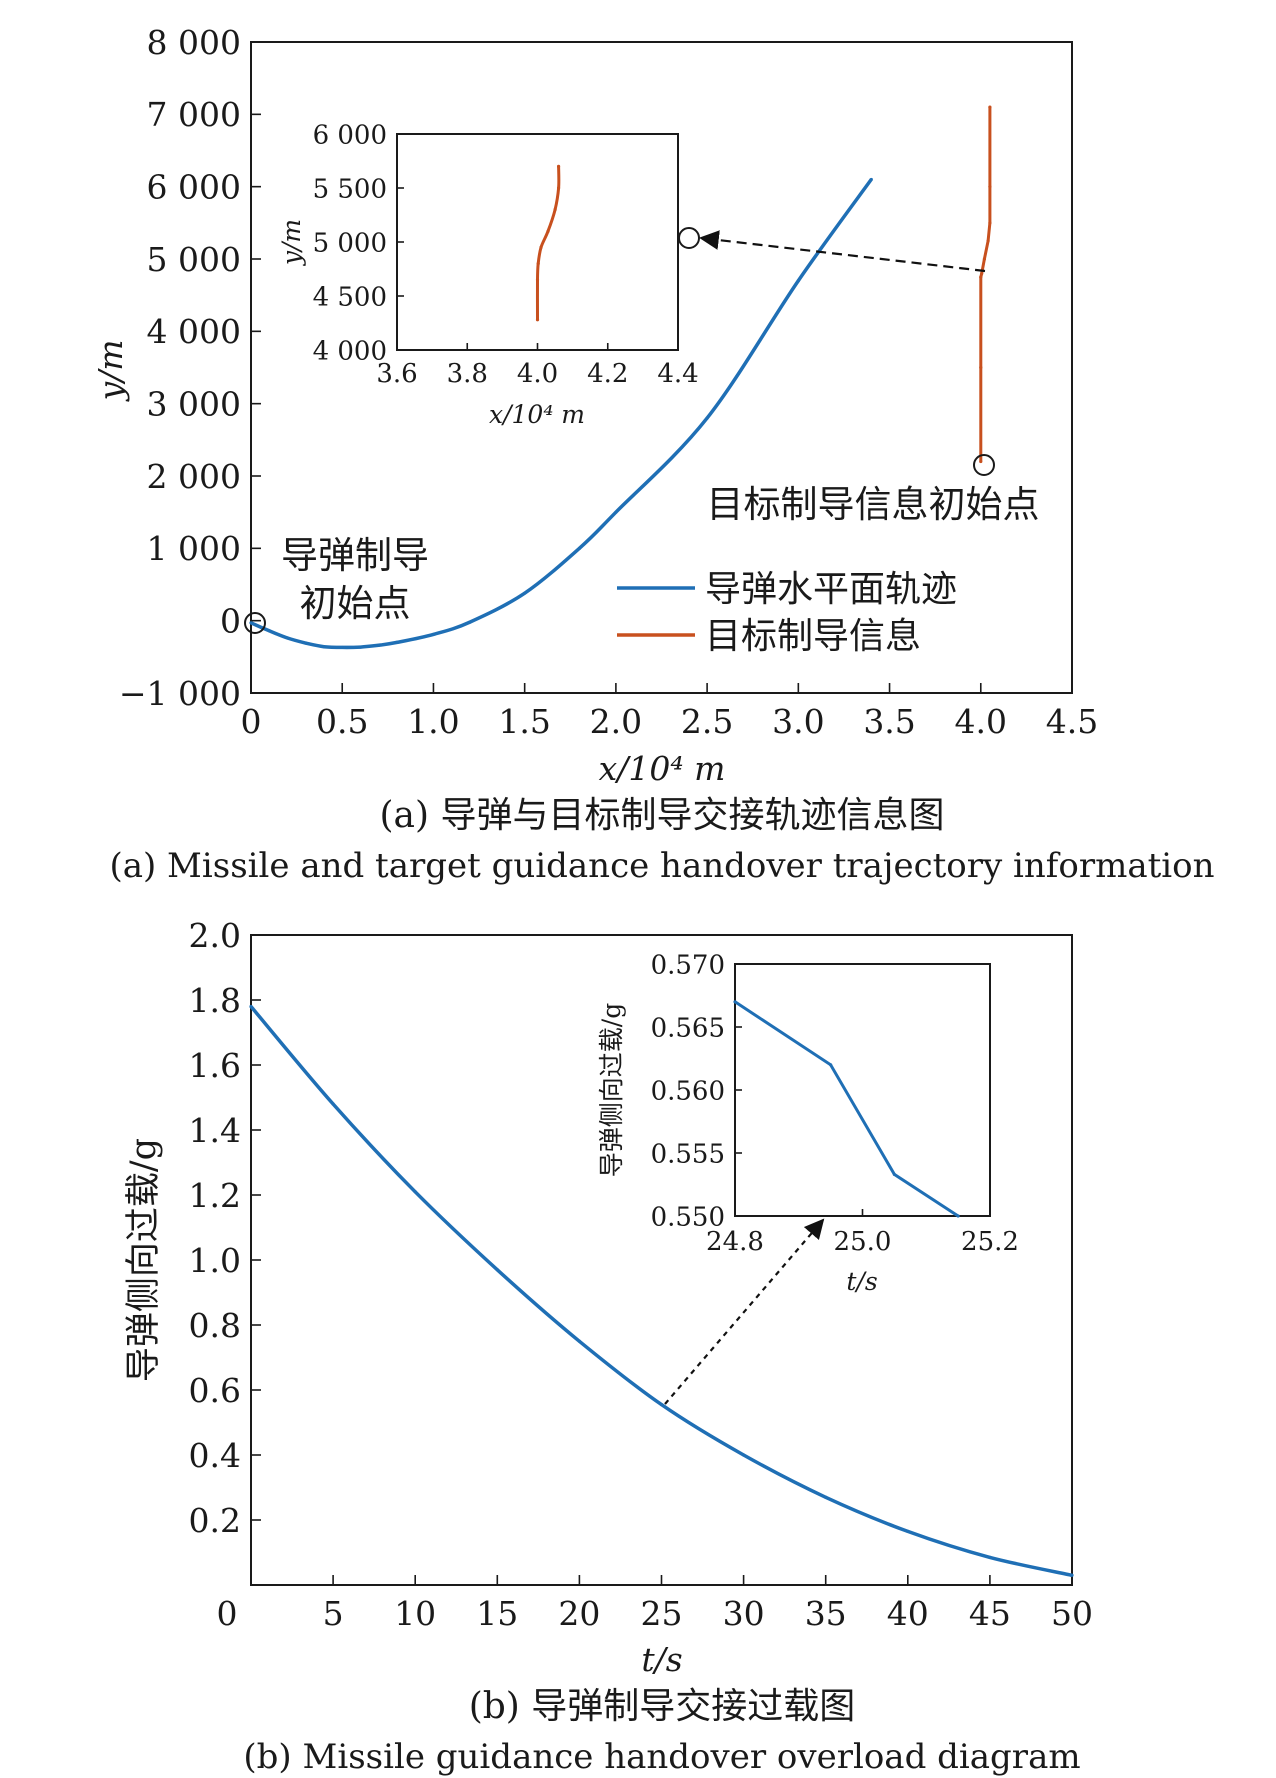  I want to click on inset-target-line, so click(548, 243).